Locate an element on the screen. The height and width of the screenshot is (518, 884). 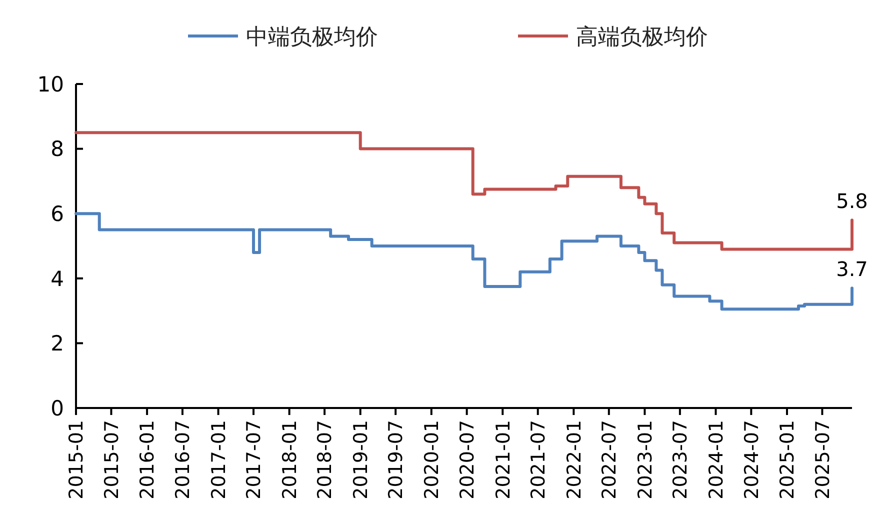
x-tick-label: 2025-07 is located at coordinates (823, 460).